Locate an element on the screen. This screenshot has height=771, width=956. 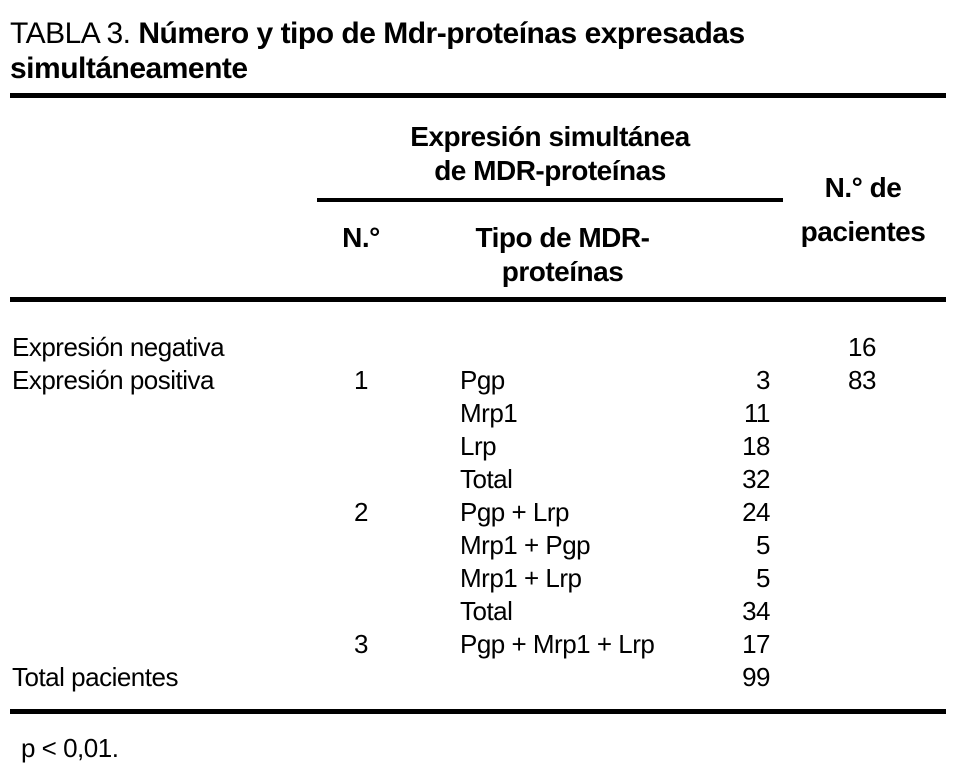
header-group-title-line2: de MDR-proteínas is located at coordinates (550, 170).